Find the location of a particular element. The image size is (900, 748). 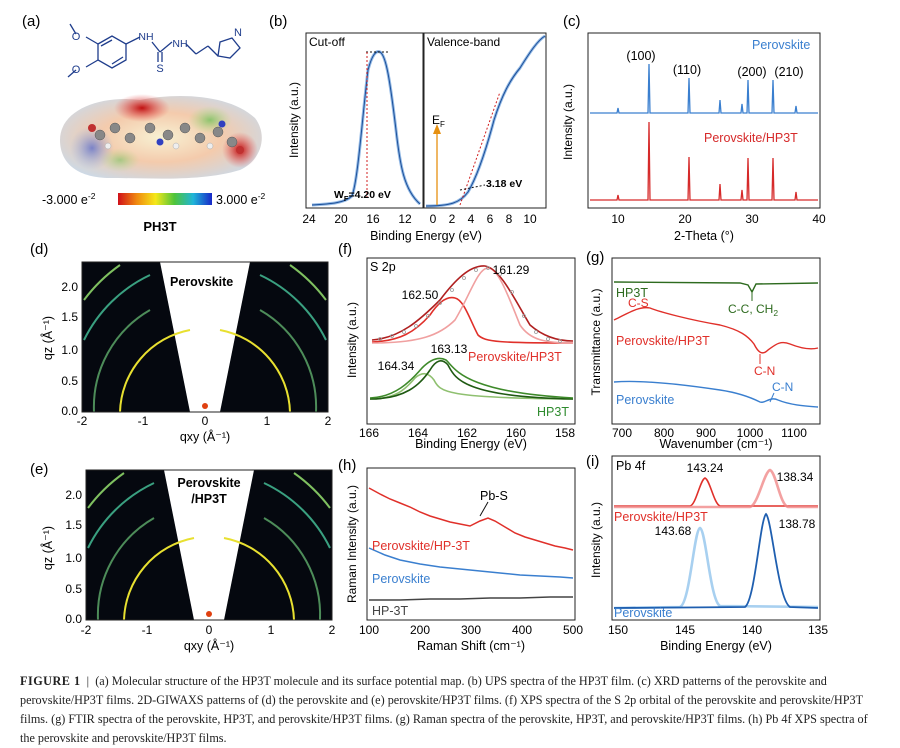

ftir-xlabel: Wavenumber (cm⁻¹) is located at coordinates (715, 444).